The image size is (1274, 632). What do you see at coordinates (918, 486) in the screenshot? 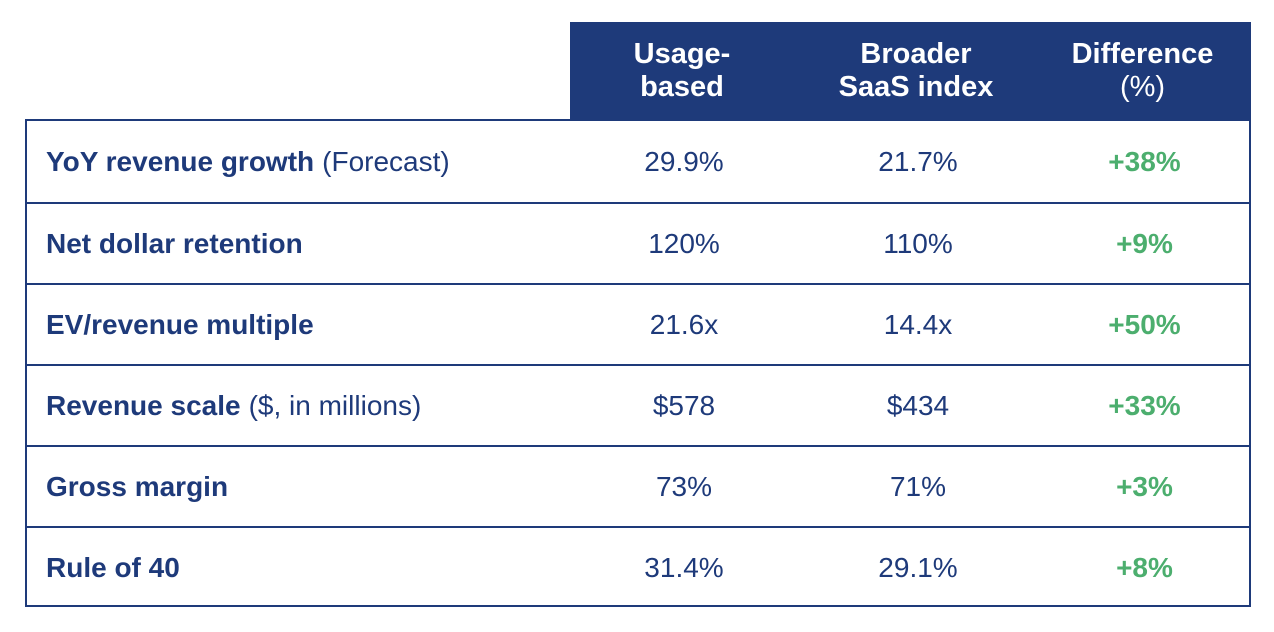
I see `saas-index-value: 71%` at bounding box center [918, 486].